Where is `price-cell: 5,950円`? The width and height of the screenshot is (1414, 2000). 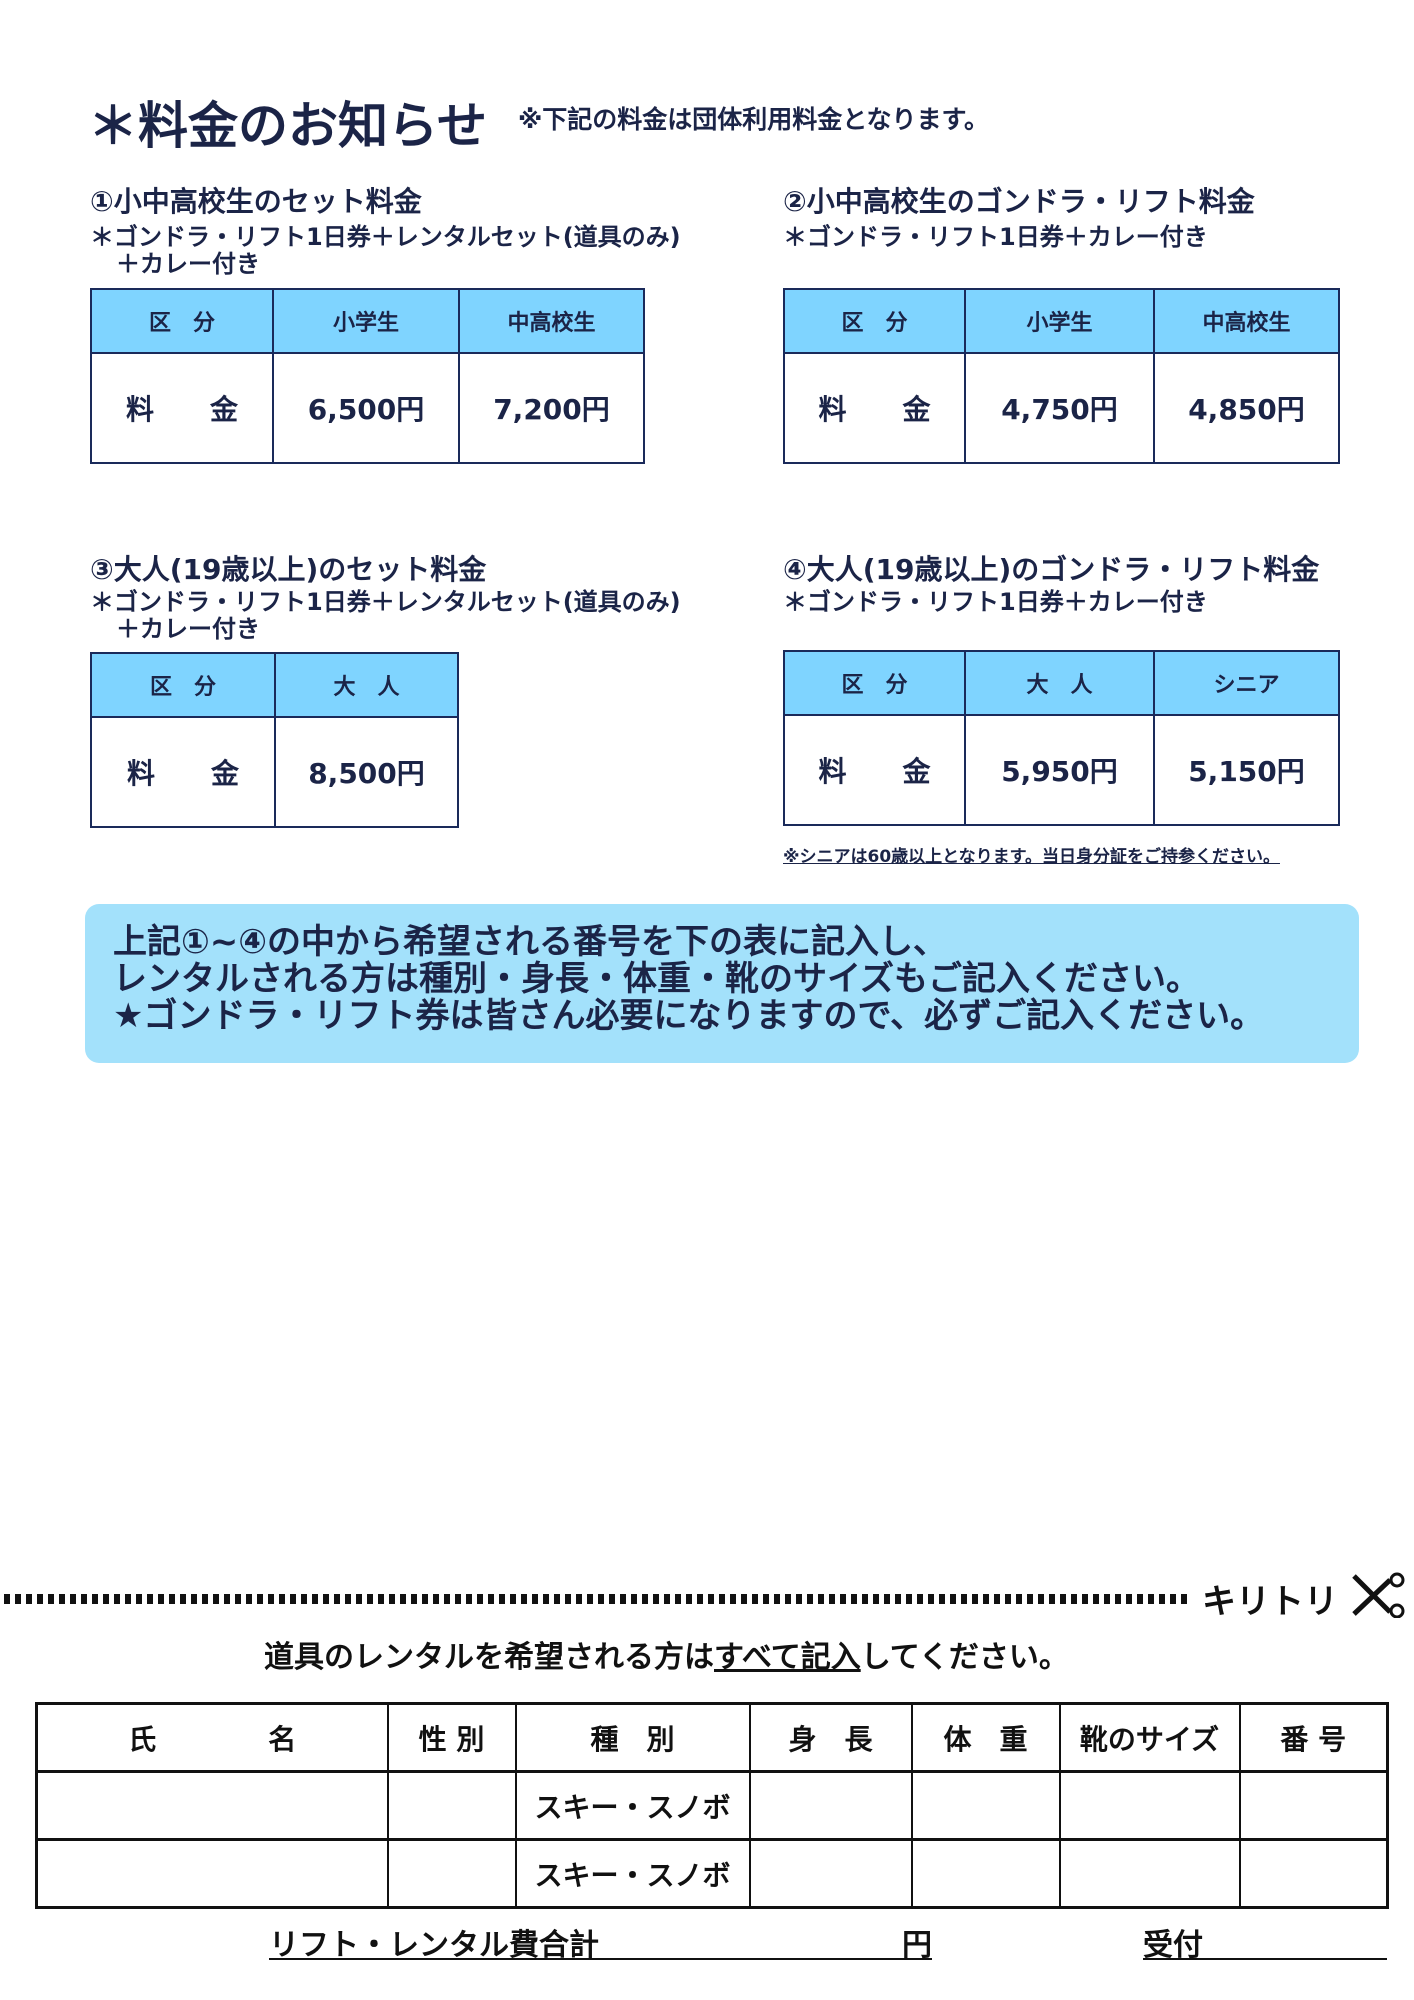 price-cell: 5,950円 is located at coordinates (1059, 770).